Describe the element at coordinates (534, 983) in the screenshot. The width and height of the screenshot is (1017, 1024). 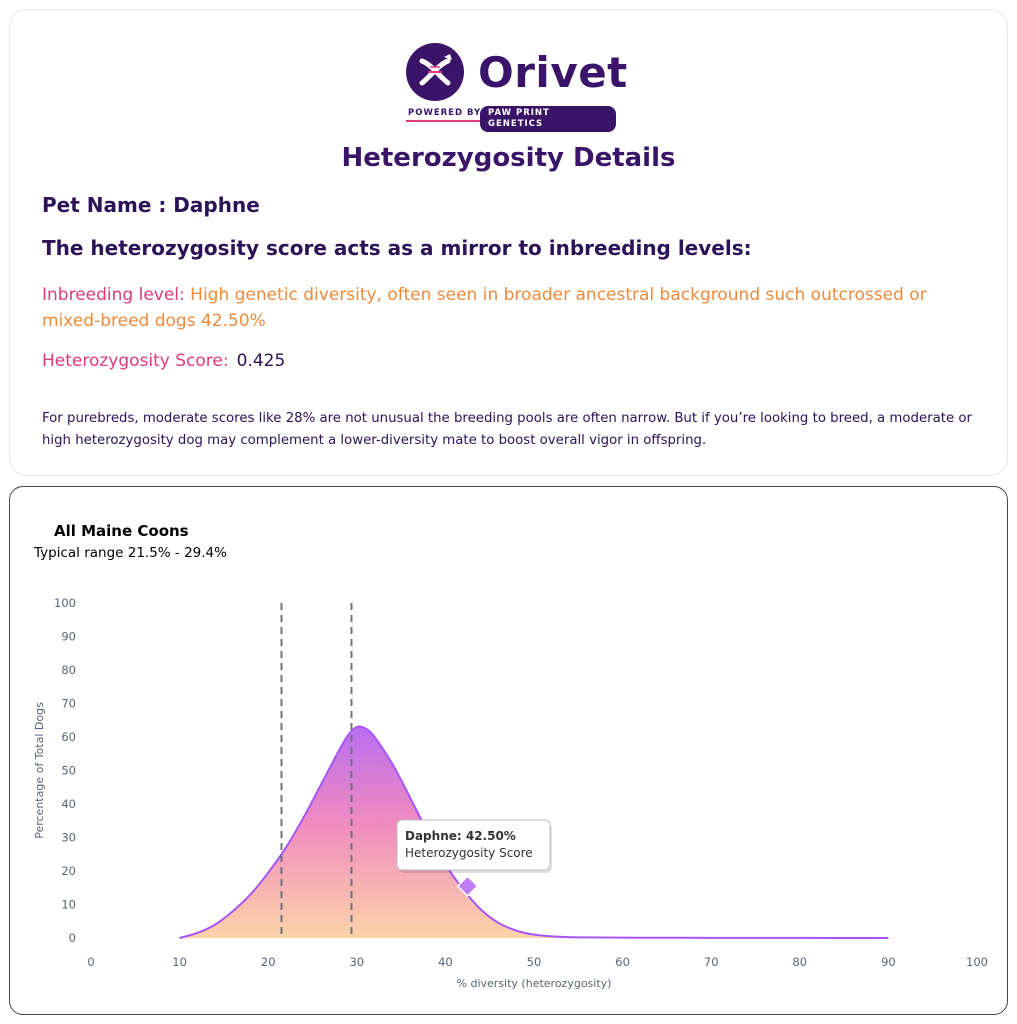
I see `x-axis-label: % diversity (heterozygosity)` at that location.